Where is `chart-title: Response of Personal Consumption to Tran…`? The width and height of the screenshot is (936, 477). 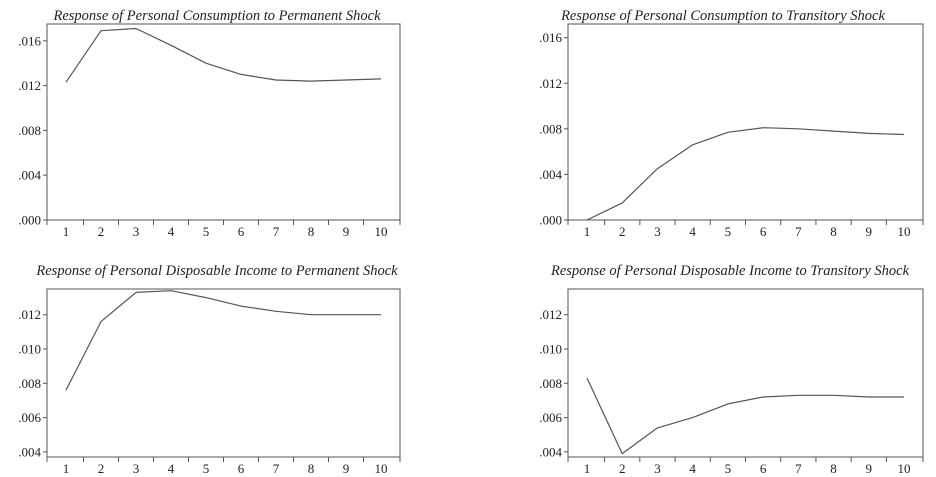 chart-title: Response of Personal Consumption to Tran… is located at coordinates (722, 16).